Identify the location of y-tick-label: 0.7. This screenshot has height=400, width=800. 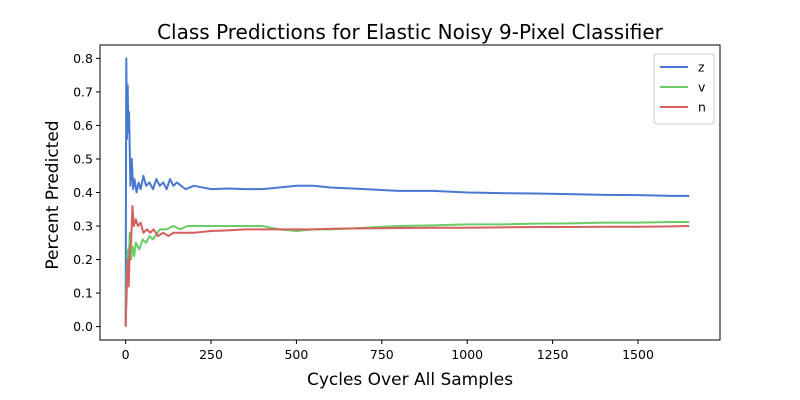
(83, 91).